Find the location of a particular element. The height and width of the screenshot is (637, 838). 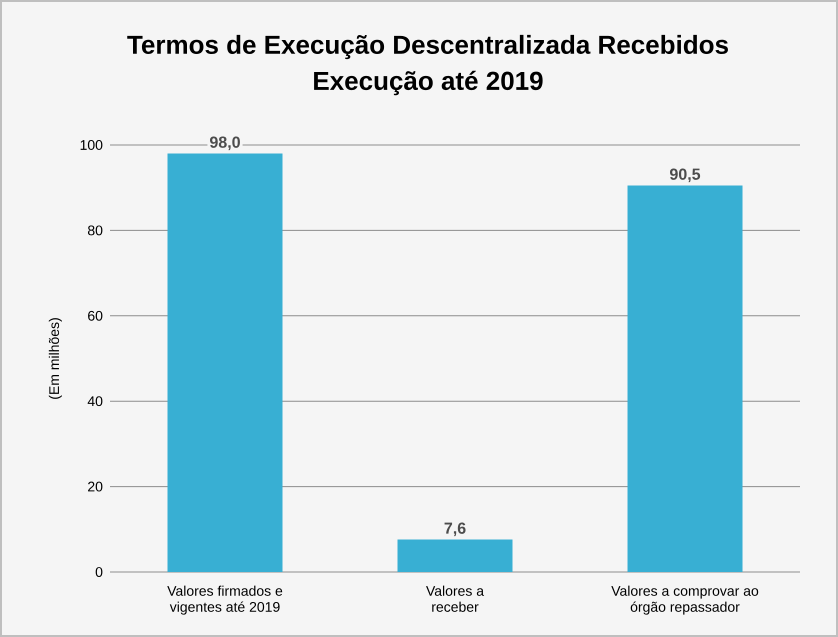

y-tick-label: 80 is located at coordinates (95, 230).